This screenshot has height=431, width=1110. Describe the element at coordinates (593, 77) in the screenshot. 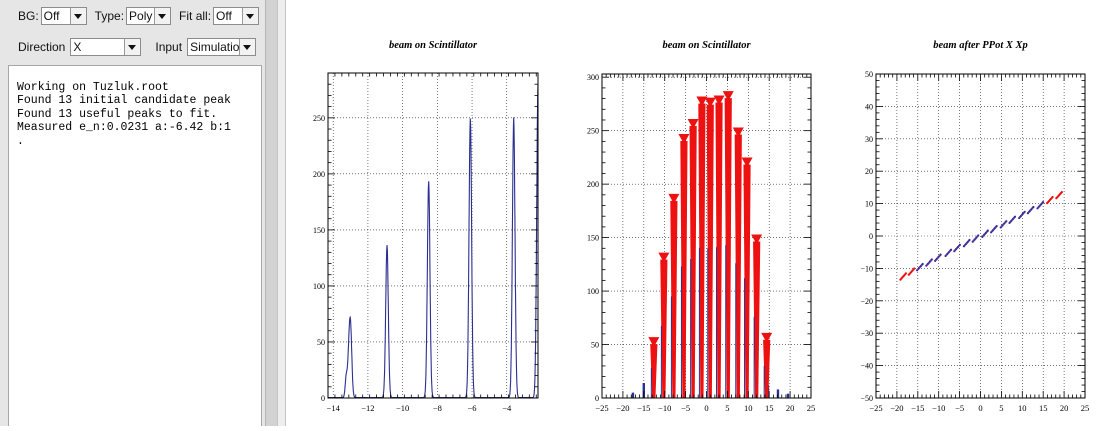

I see `tick-label-y: 300` at that location.